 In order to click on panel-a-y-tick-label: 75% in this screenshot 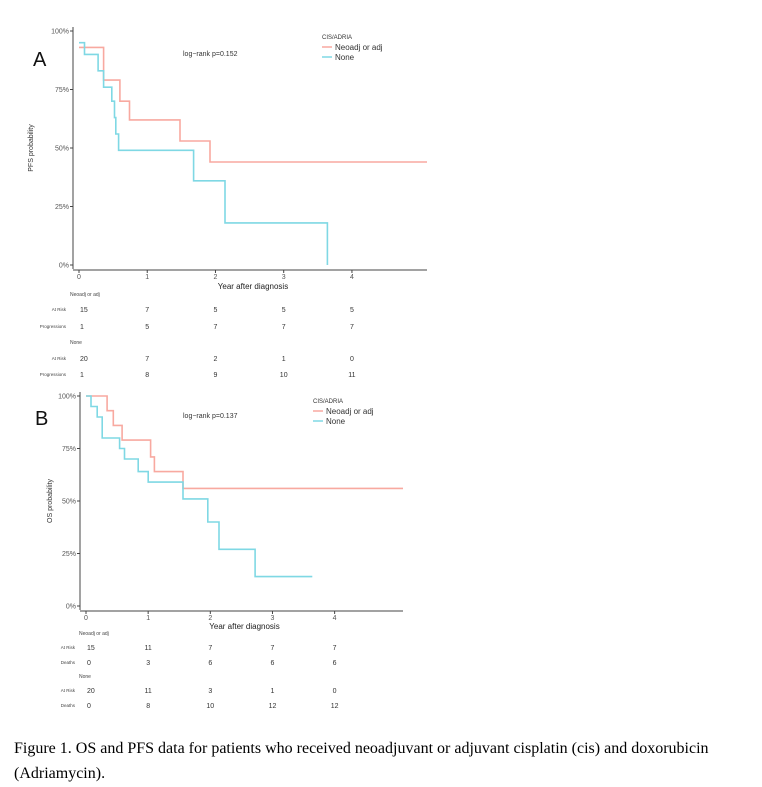, I will do `click(62, 90)`.